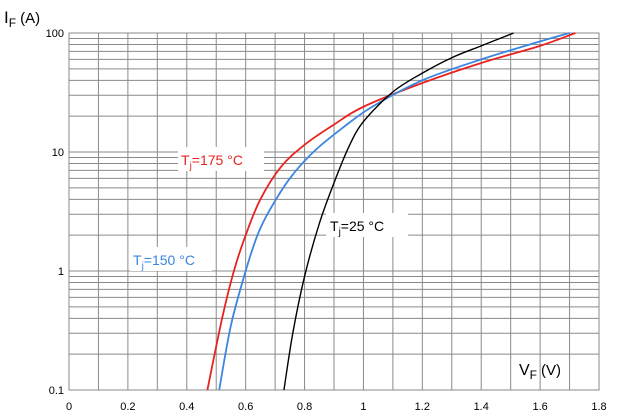  I want to click on y-tick-label: 100, so click(55, 34).